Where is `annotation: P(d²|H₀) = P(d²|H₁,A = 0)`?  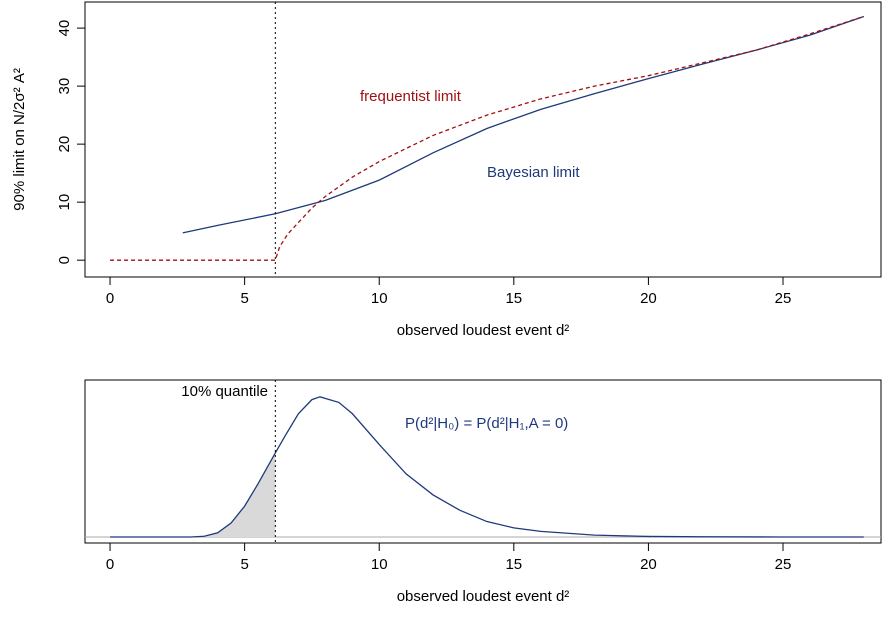 annotation: P(d²|H₀) = P(d²|H₁,A = 0) is located at coordinates (486, 423).